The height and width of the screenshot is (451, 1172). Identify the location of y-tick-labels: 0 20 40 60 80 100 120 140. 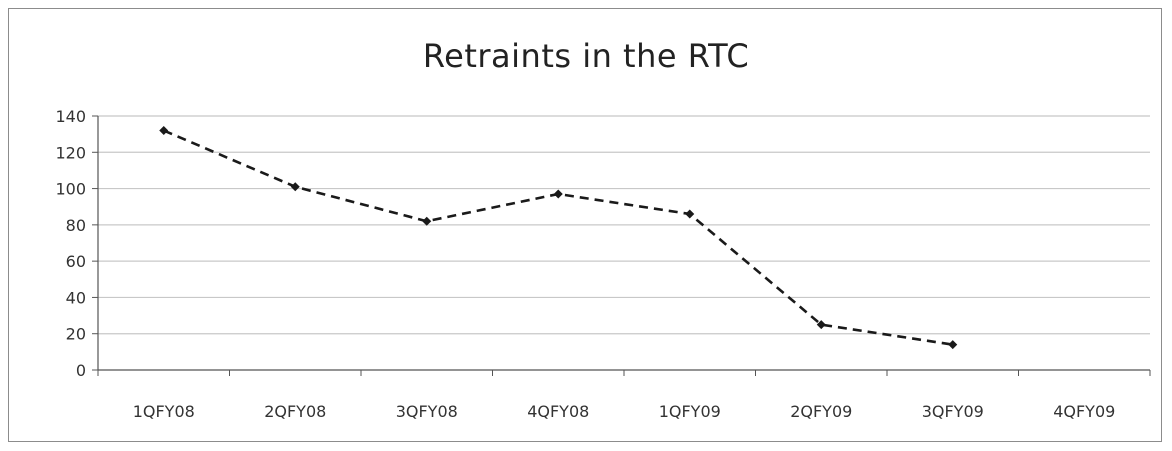
(70, 243).